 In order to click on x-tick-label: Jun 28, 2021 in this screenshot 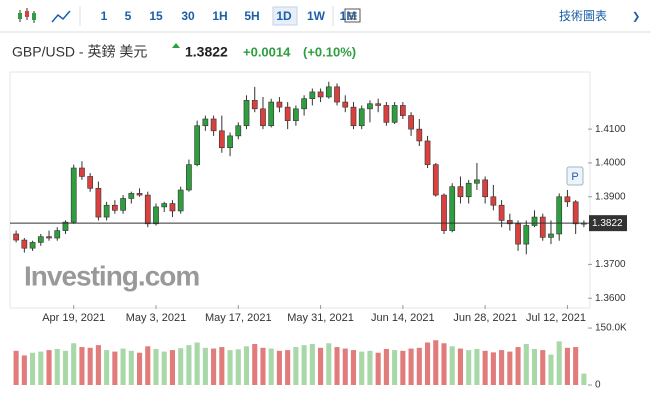, I will do `click(485, 318)`.